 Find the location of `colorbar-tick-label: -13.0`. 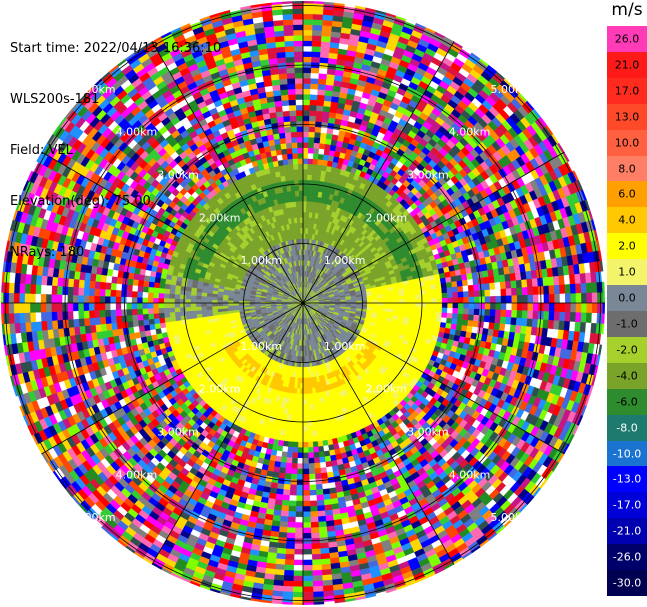

colorbar-tick-label: -13.0 is located at coordinates (627, 479).